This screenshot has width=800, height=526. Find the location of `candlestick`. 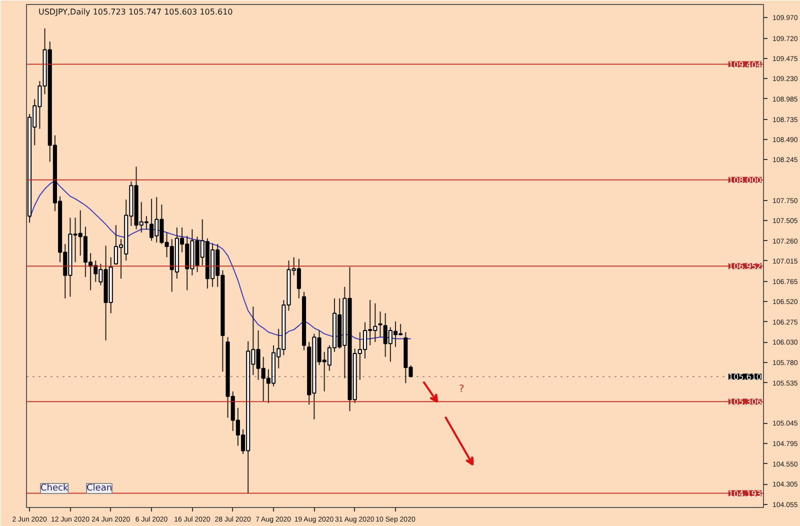

candlestick is located at coordinates (380, 324).